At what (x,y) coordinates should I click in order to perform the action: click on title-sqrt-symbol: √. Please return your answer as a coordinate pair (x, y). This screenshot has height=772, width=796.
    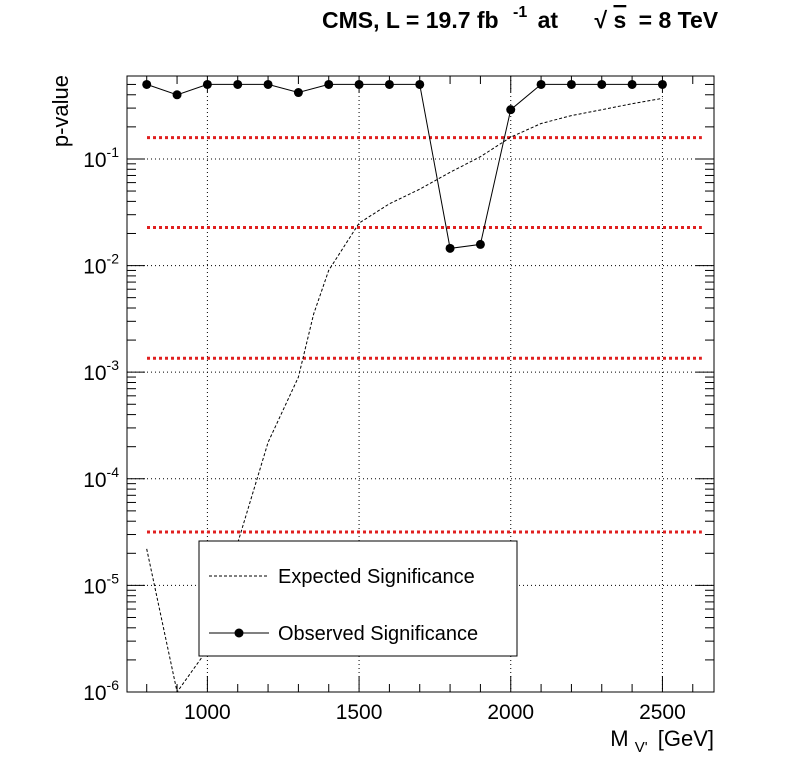
    Looking at the image, I should click on (600, 20).